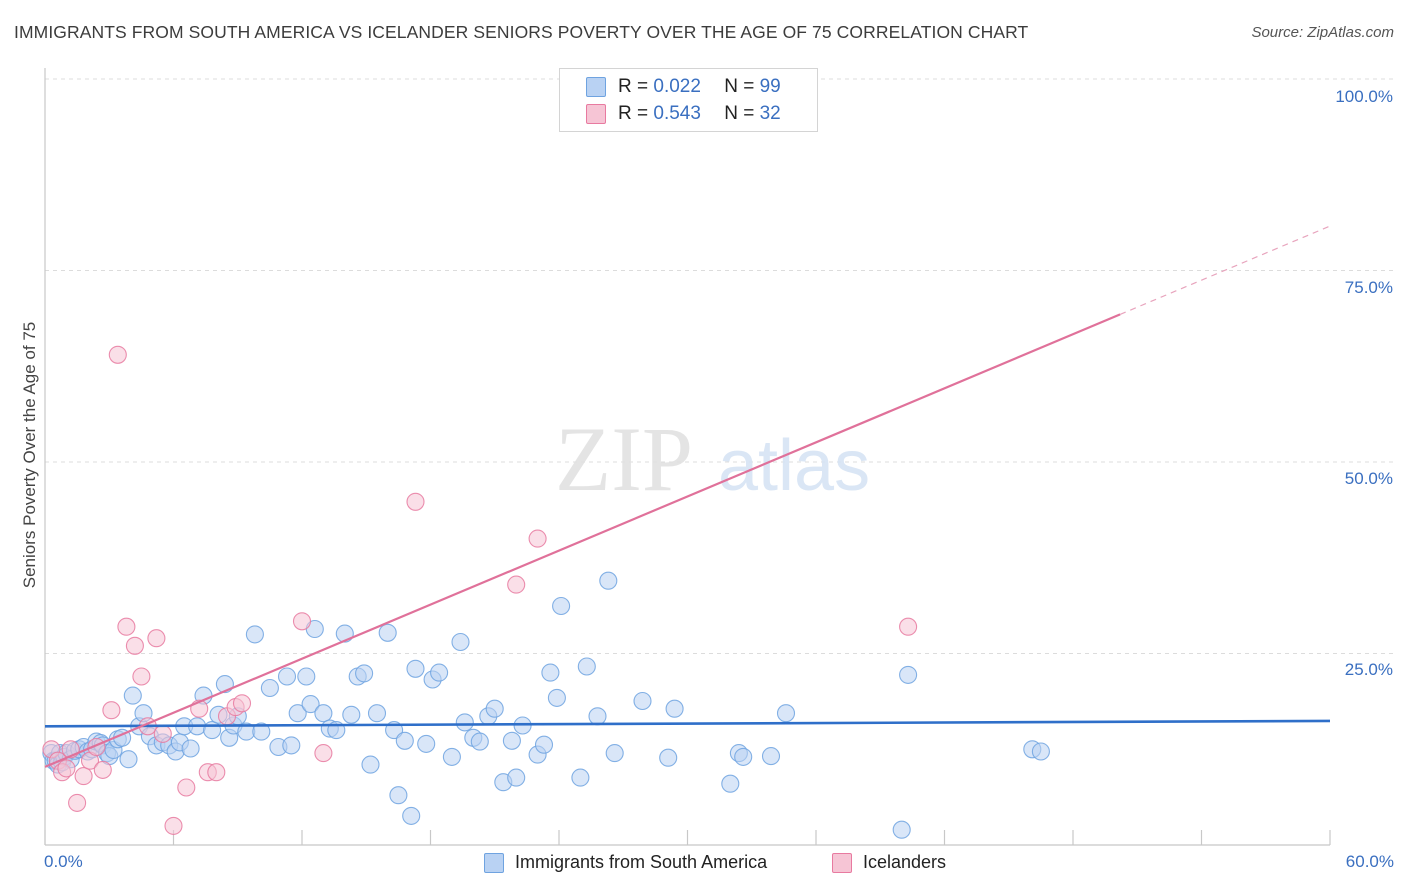  What do you see at coordinates (596, 114) in the screenshot?
I see `legend-swatch-pink` at bounding box center [596, 114].